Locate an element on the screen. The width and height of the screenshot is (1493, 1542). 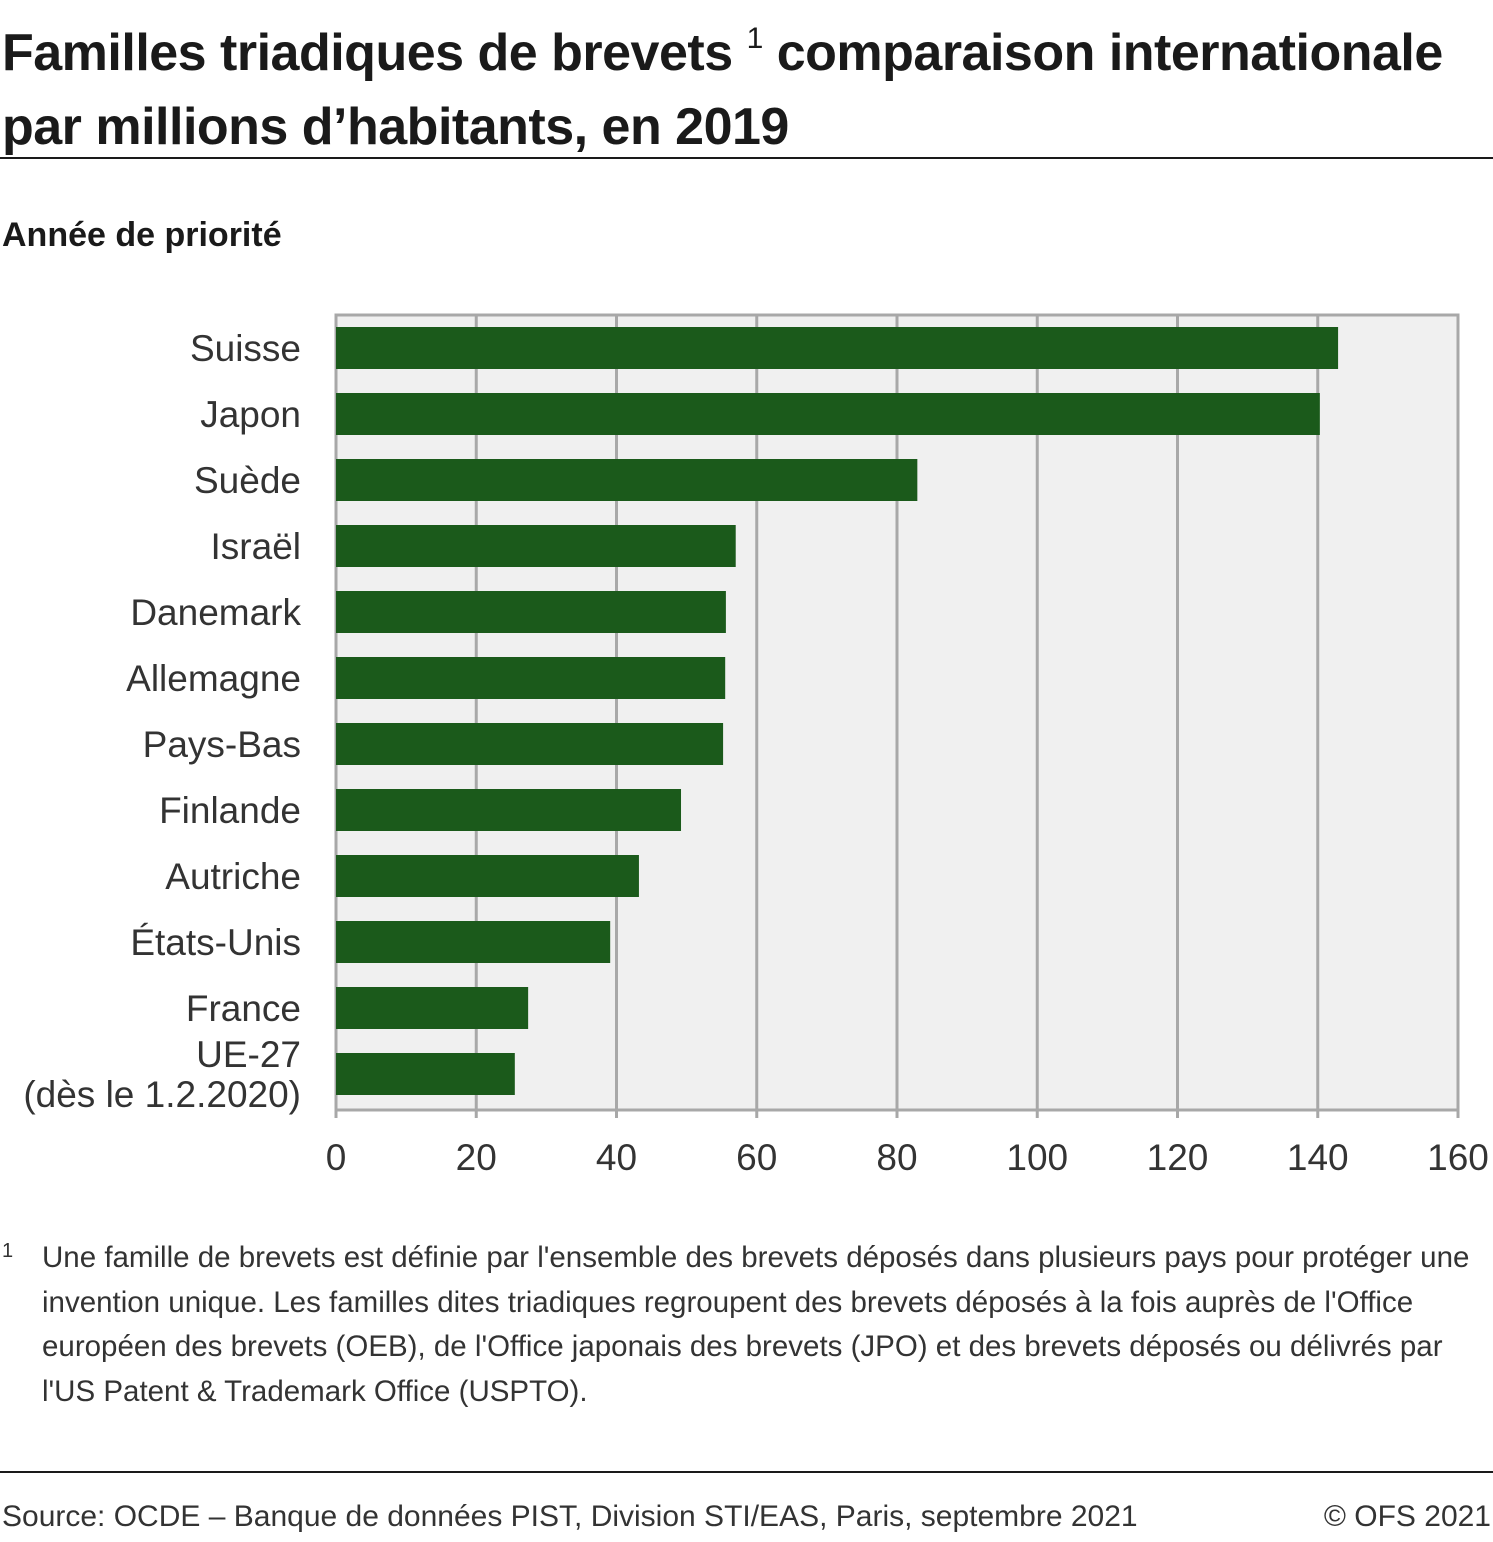
x-tick-label: 40 is located at coordinates (616, 1157).